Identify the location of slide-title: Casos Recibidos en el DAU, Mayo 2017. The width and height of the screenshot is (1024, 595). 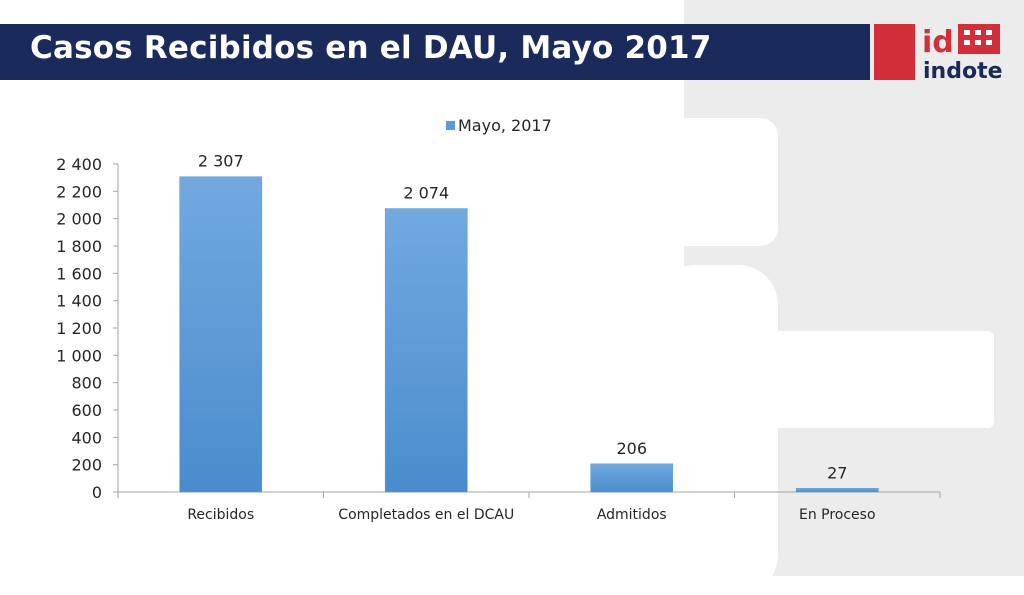
(371, 48).